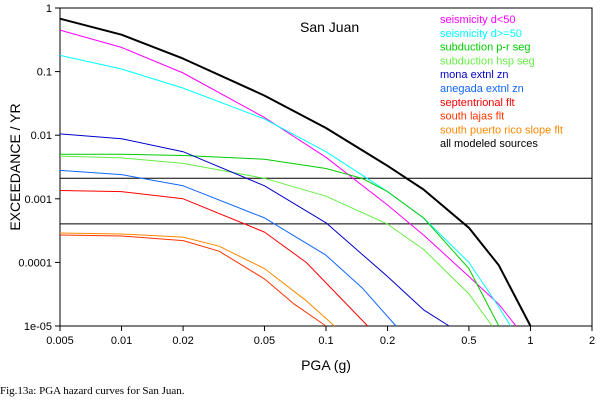 Image resolution: width=600 pixels, height=400 pixels. I want to click on legend-item: septentrional flt, so click(477, 103).